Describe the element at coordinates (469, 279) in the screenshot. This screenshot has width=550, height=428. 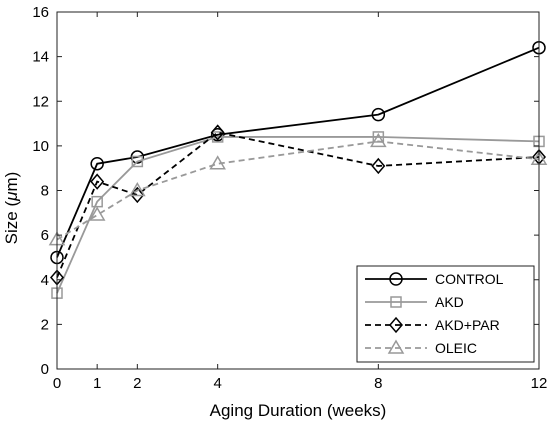
I see `legend-label: CONTROL` at that location.